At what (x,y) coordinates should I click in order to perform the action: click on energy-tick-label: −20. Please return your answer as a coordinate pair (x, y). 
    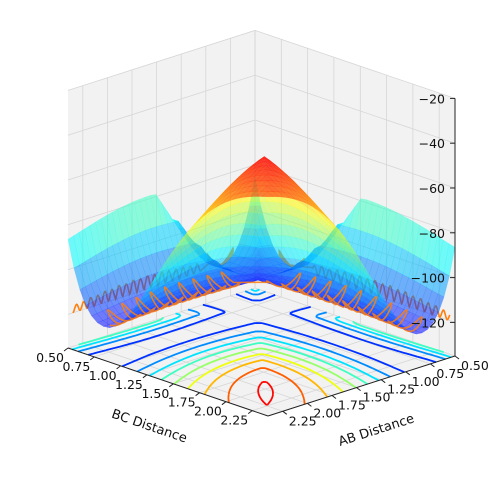
    Looking at the image, I should click on (432, 98).